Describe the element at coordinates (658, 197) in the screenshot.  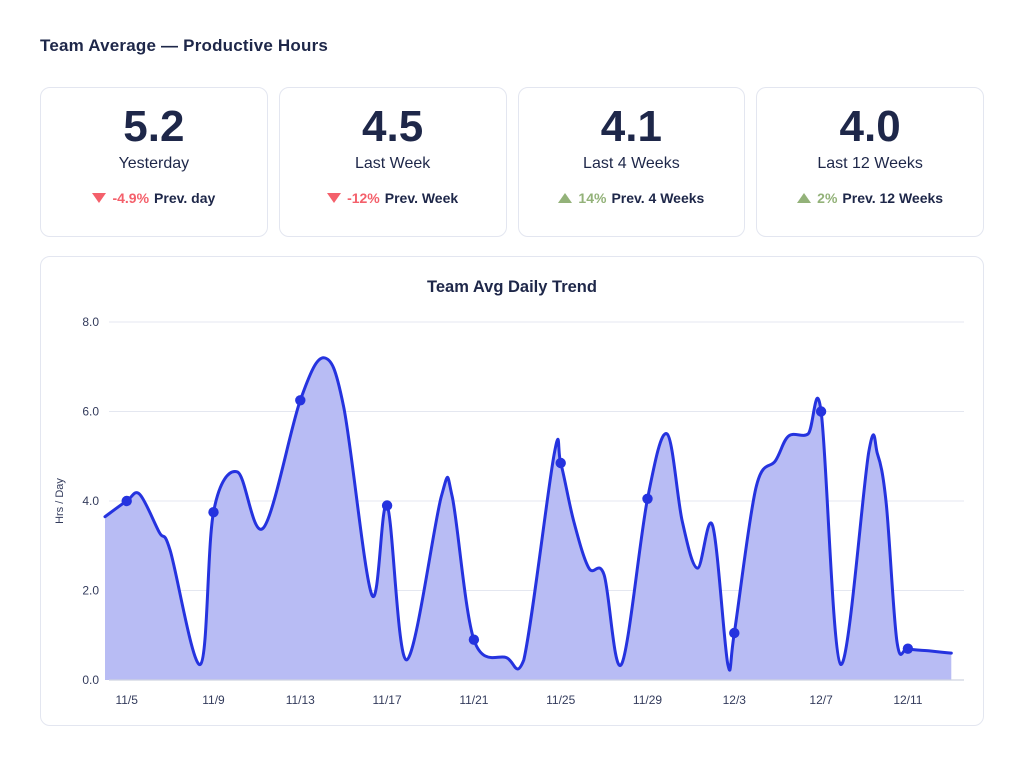
I see `delta-period: Prev. 4 Weeks` at that location.